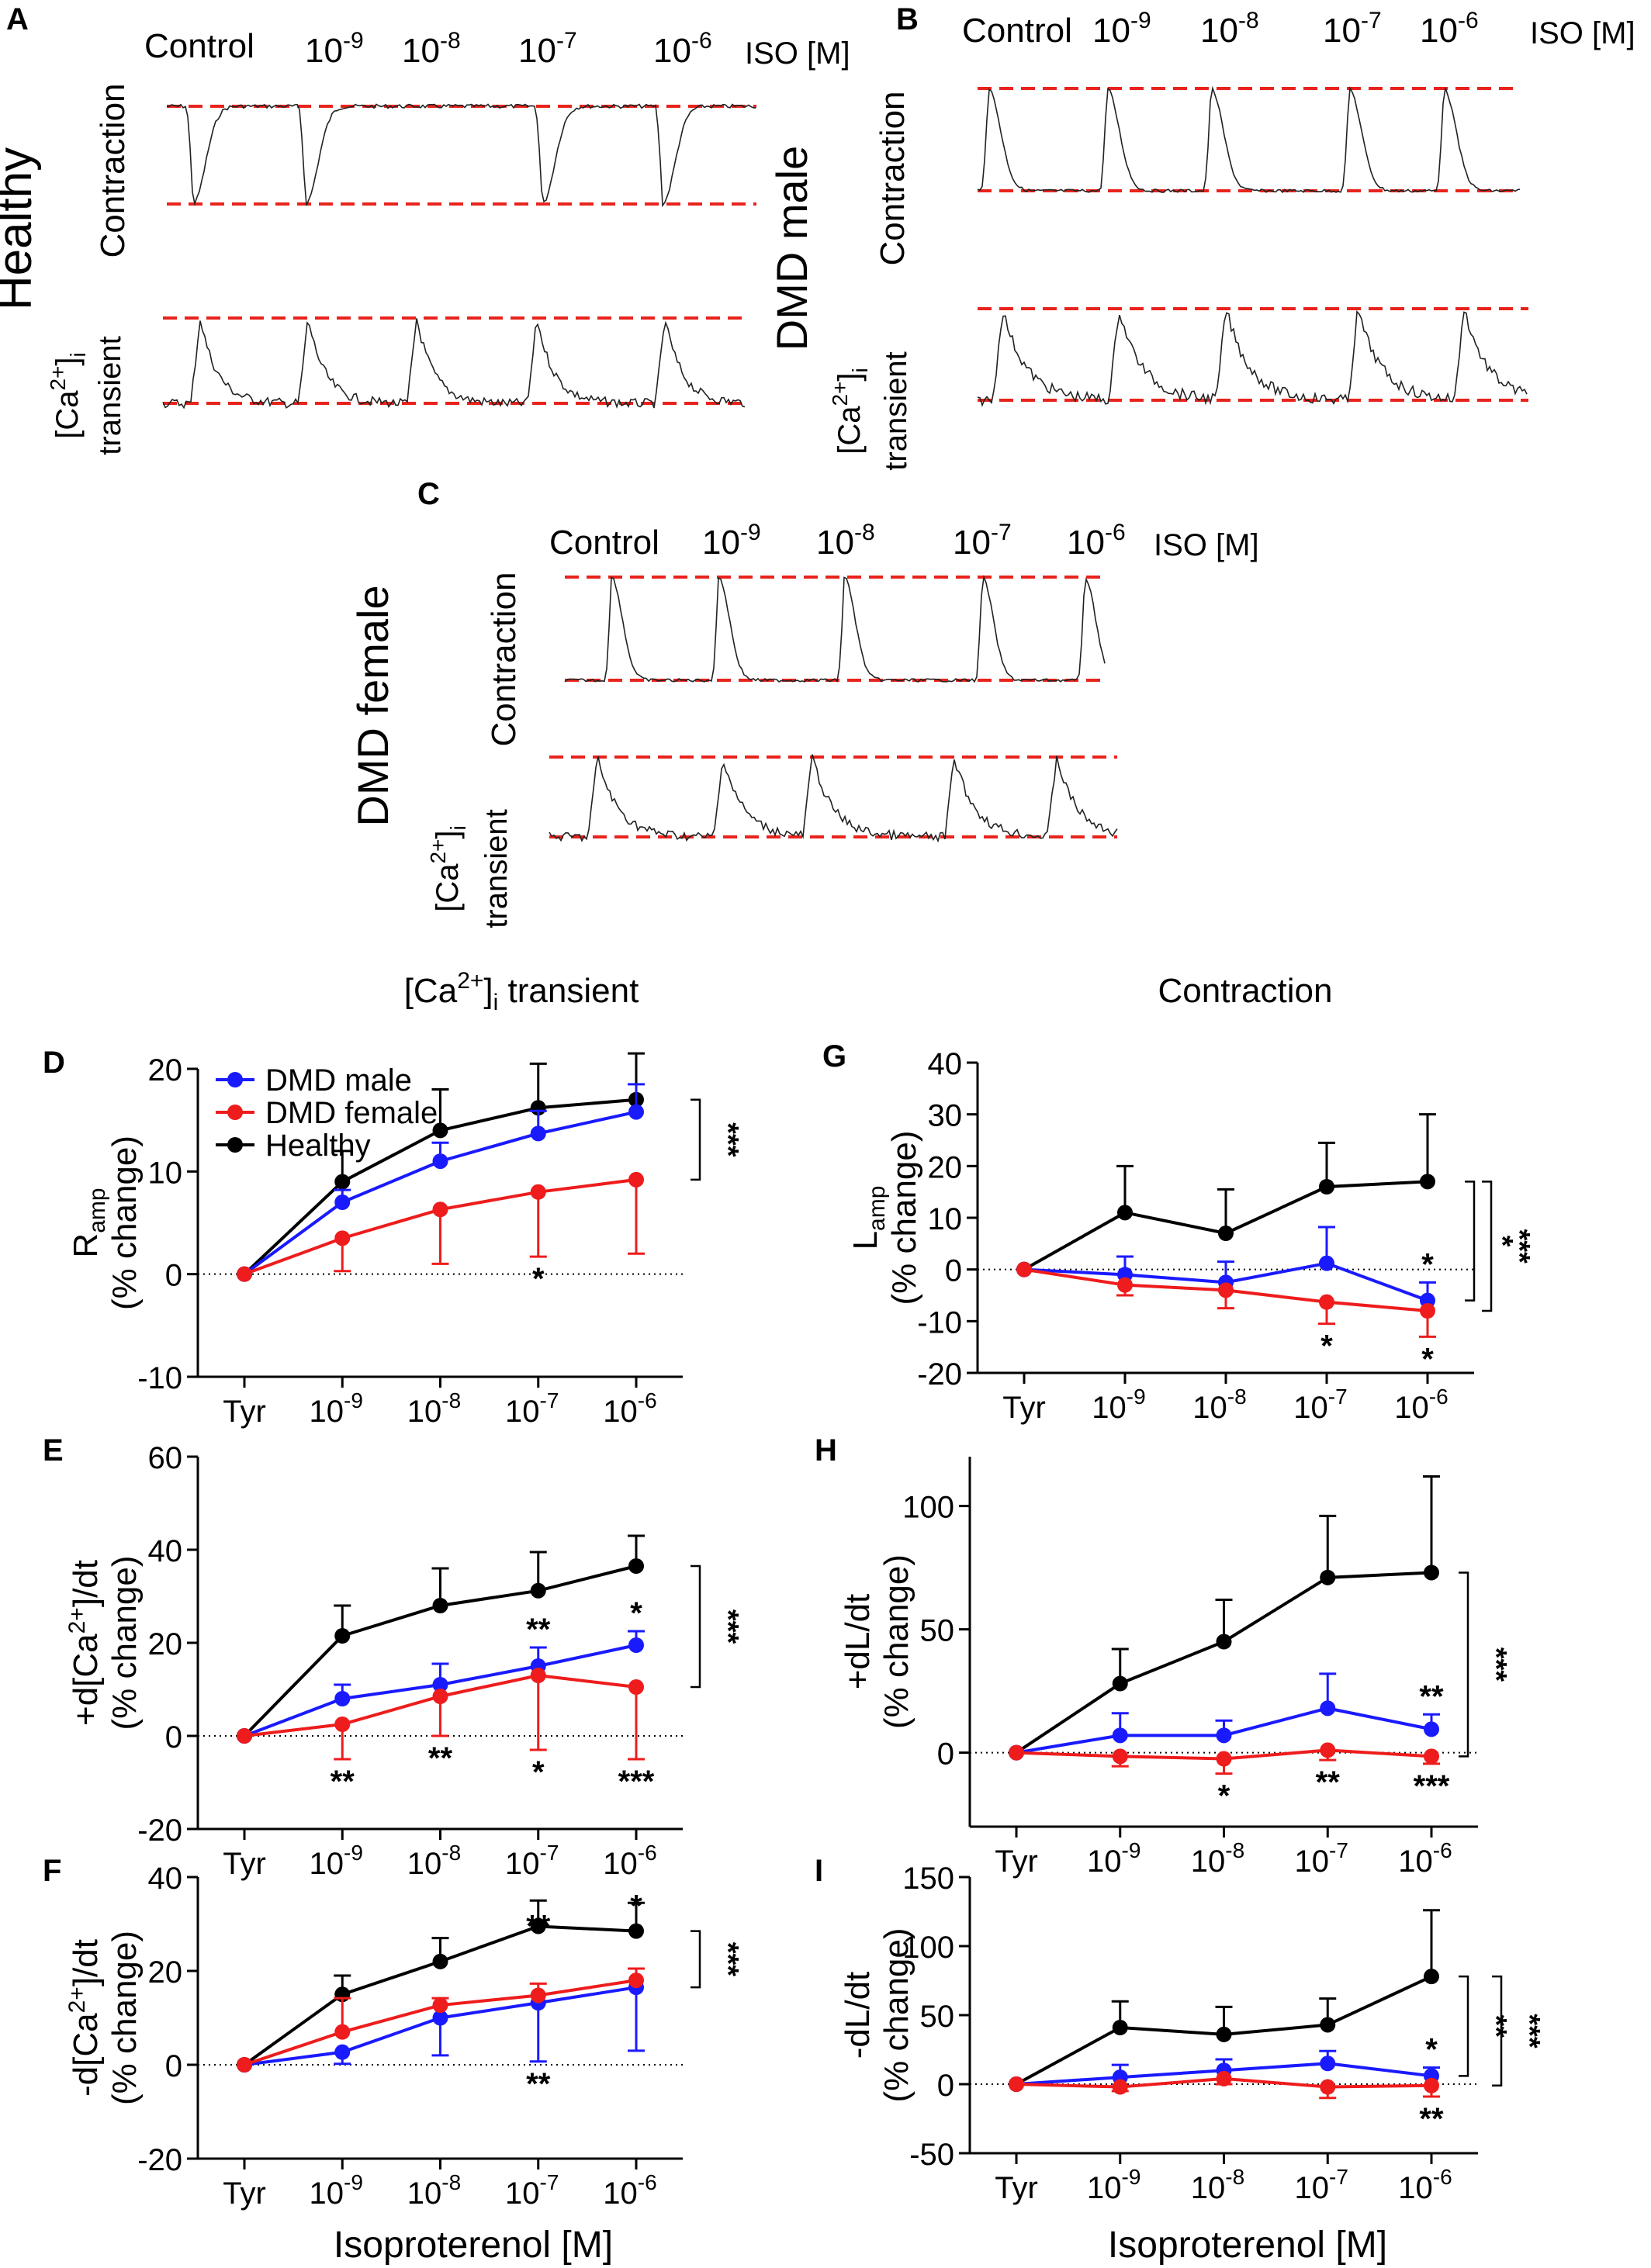 This screenshot has height=2268, width=1651. What do you see at coordinates (1252, 246) in the screenshot?
I see `traces-b` at bounding box center [1252, 246].